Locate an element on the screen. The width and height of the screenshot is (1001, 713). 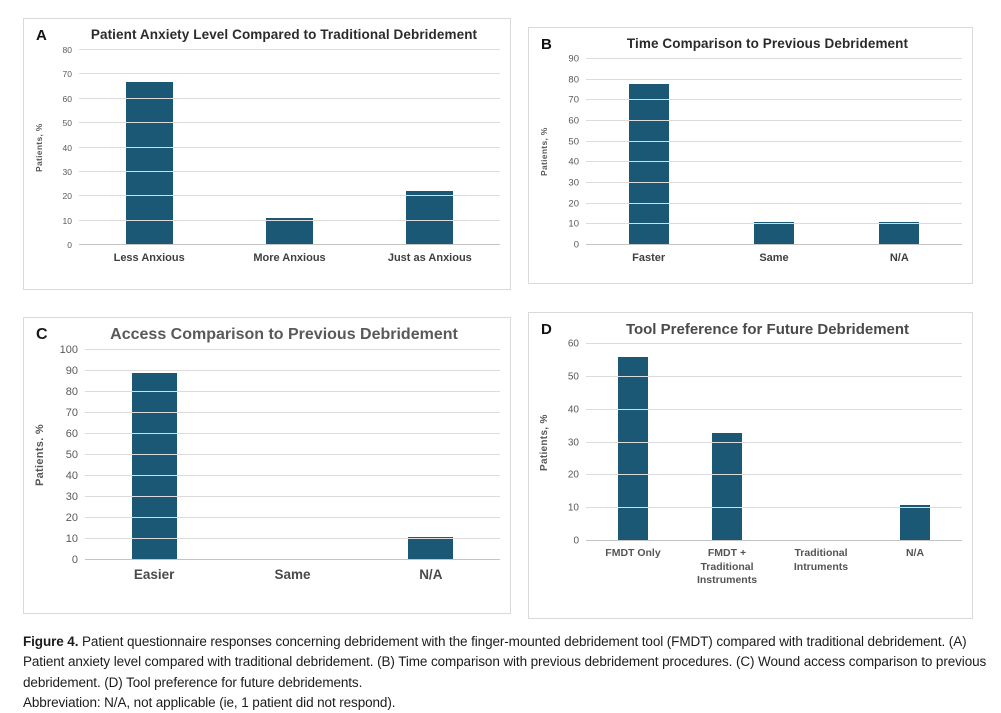
y-axis-label: Patients. % is located at coordinates (40, 455).